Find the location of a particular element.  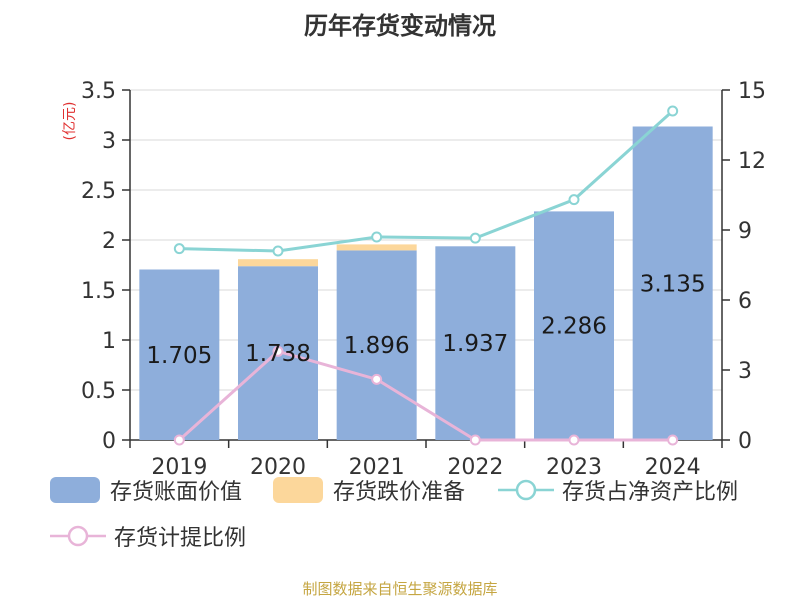

x-axis-category-label: 2023 is located at coordinates (574, 467).